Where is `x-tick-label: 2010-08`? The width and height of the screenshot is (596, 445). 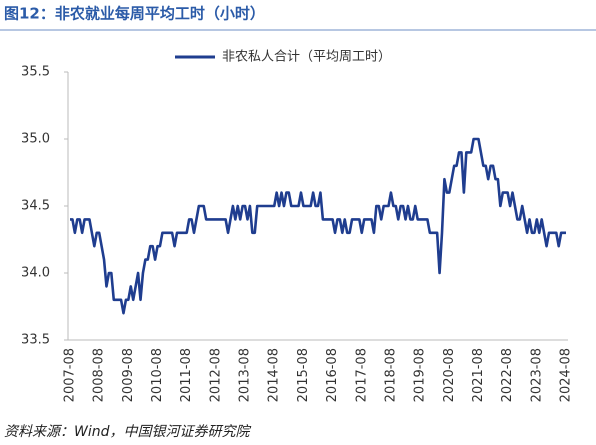
x-tick-label: 2010-08 is located at coordinates (157, 375).